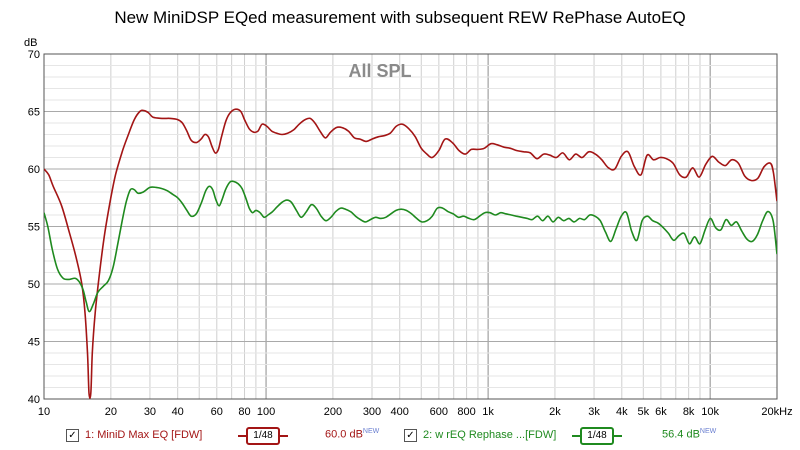  What do you see at coordinates (618, 436) in the screenshot?
I see `series-2-line-swatch-right` at bounding box center [618, 436].